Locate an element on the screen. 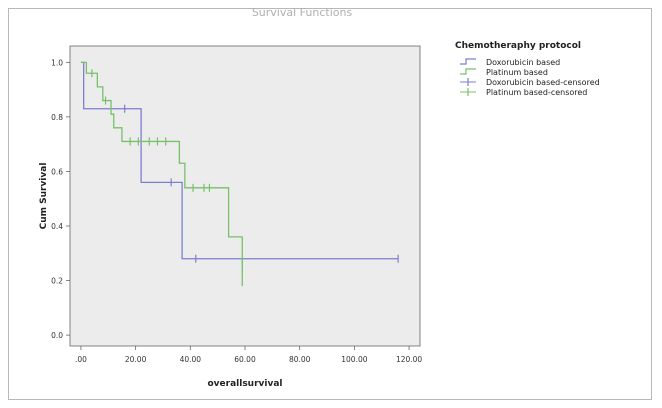  x-tick-label: 100.00 is located at coordinates (354, 359).